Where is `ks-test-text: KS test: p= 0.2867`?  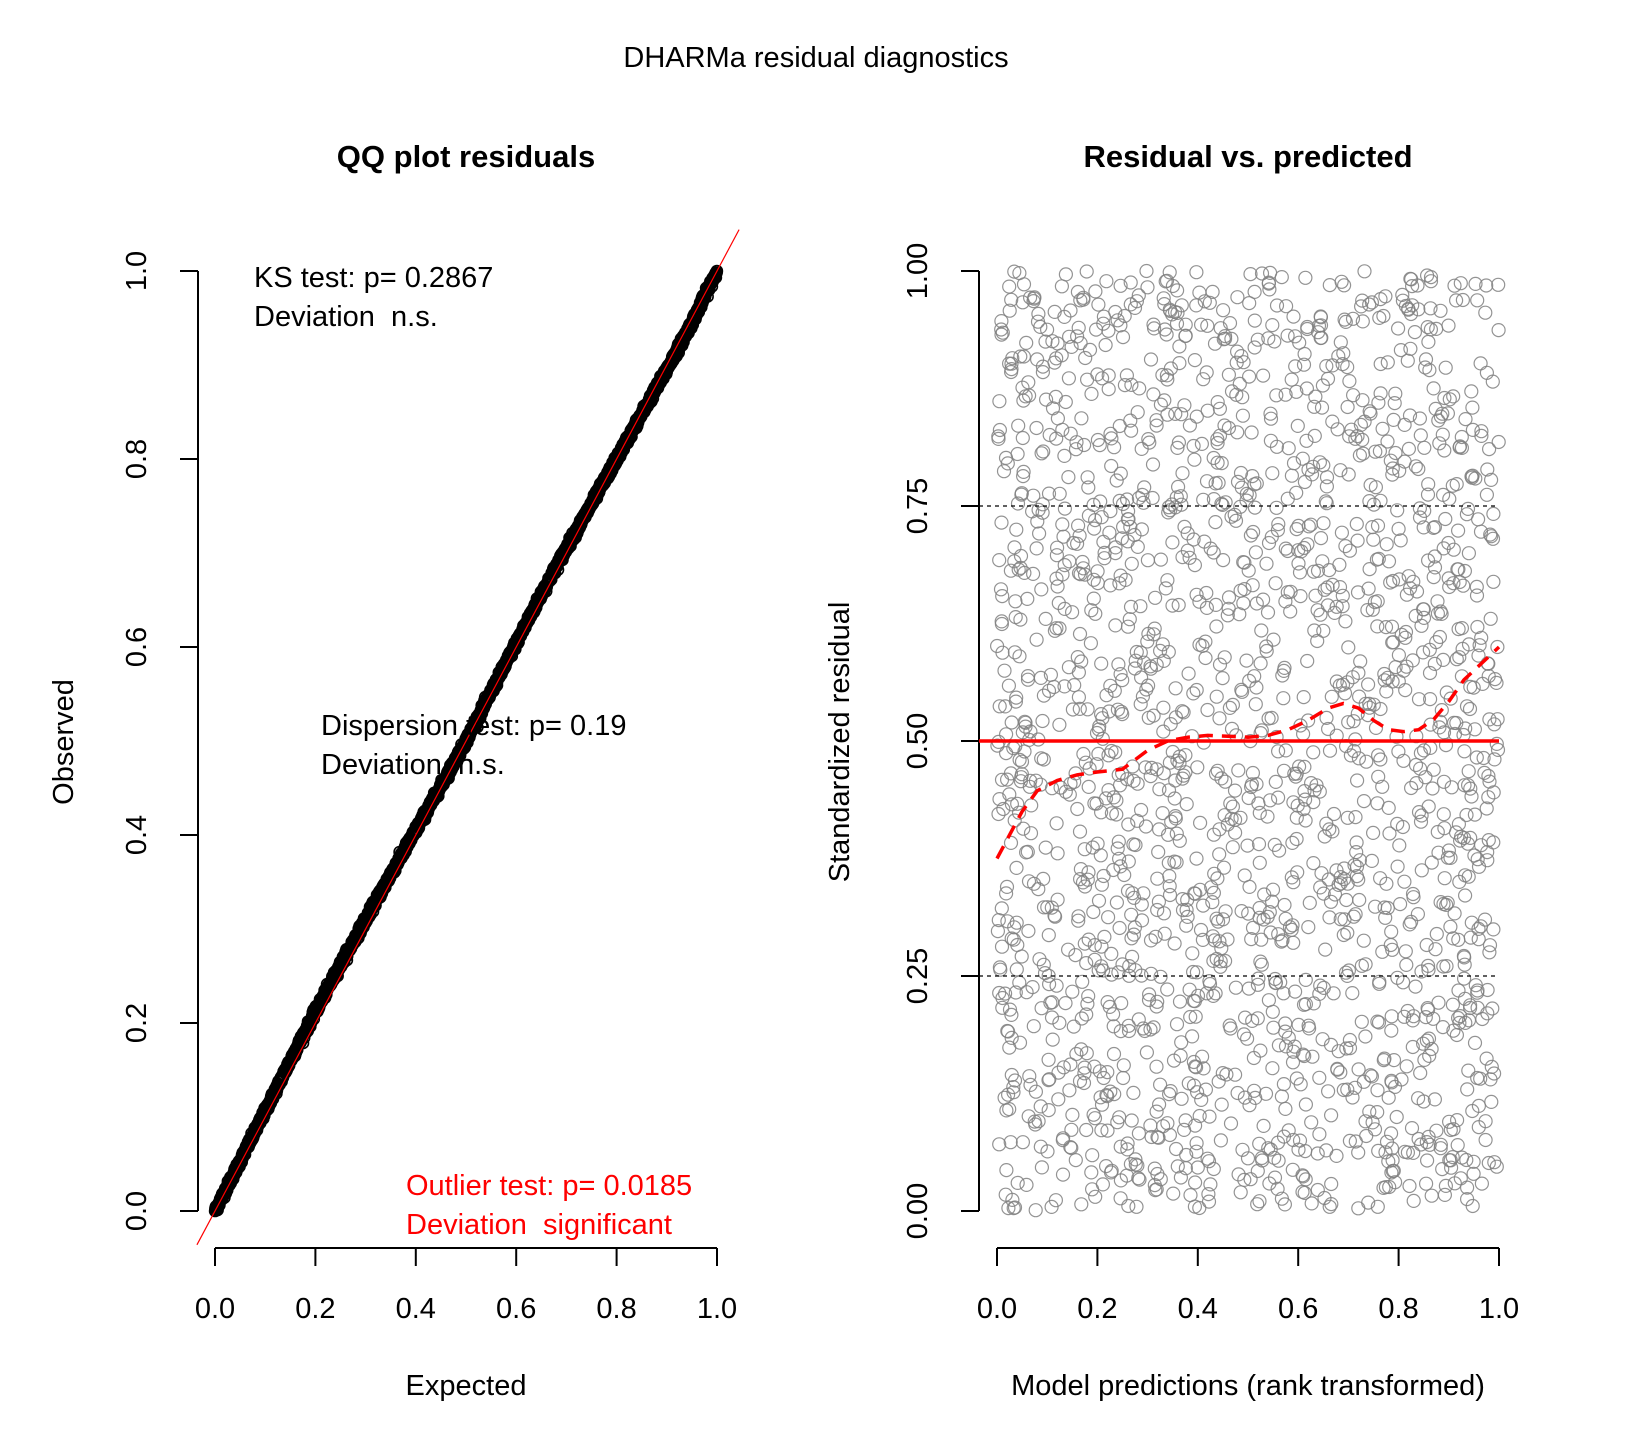 ks-test-text: KS test: p= 0.2867 is located at coordinates (373, 278).